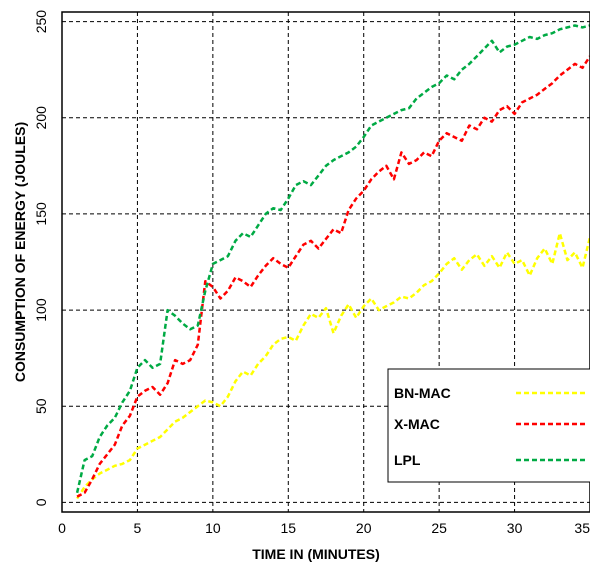 The height and width of the screenshot is (567, 590). What do you see at coordinates (213, 528) in the screenshot?
I see `x-tick-label: 10` at bounding box center [213, 528].